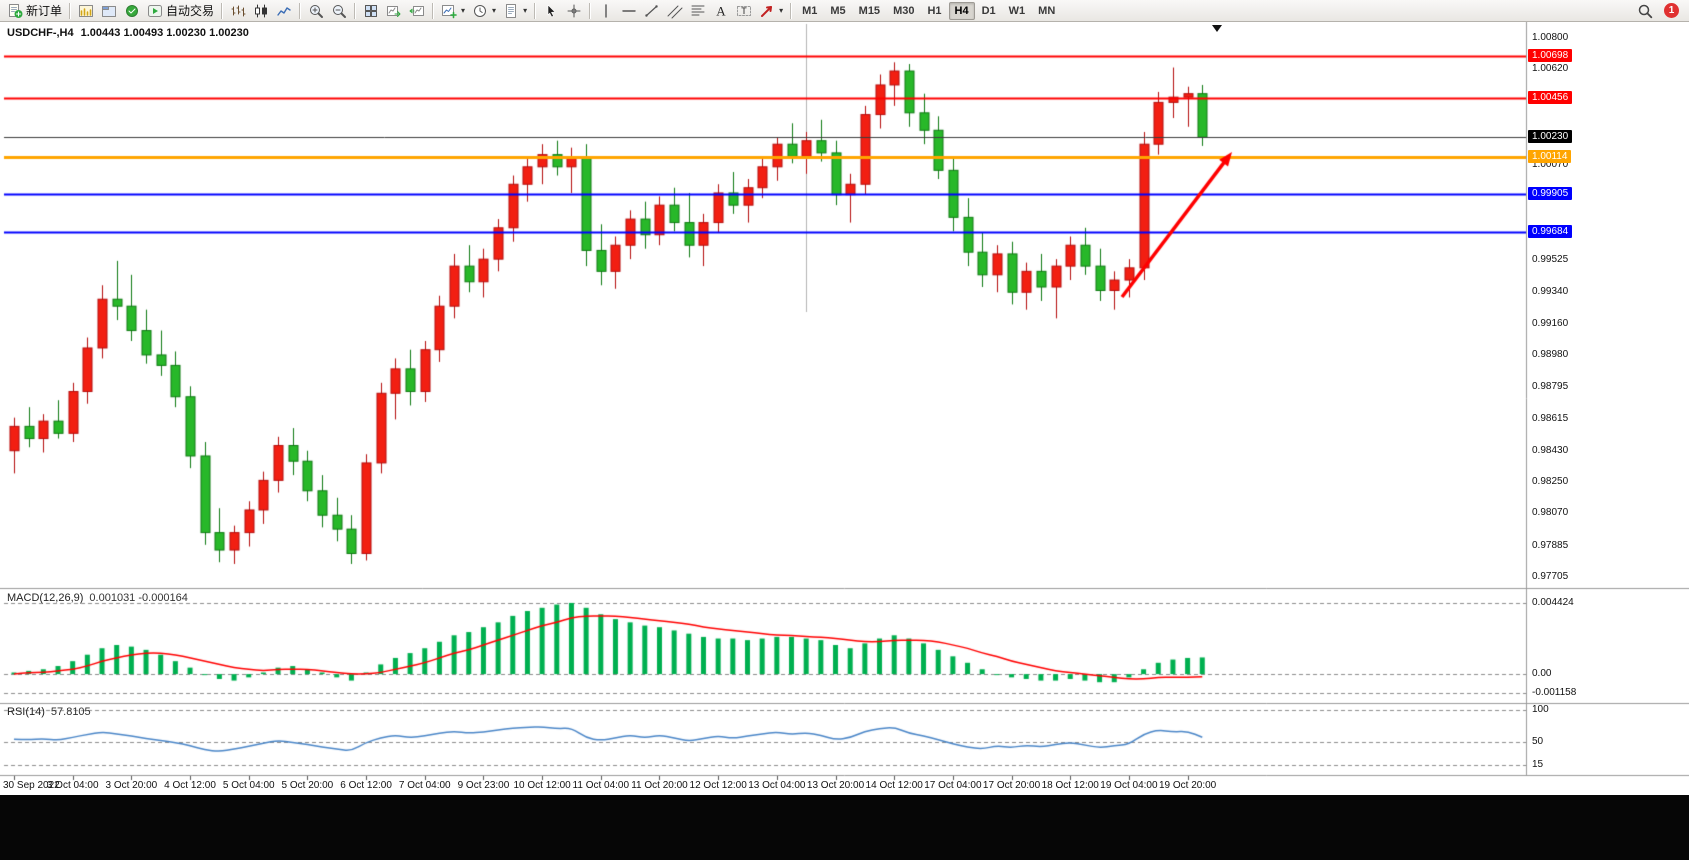  I want to click on svg-text: A, so click(721, 10).